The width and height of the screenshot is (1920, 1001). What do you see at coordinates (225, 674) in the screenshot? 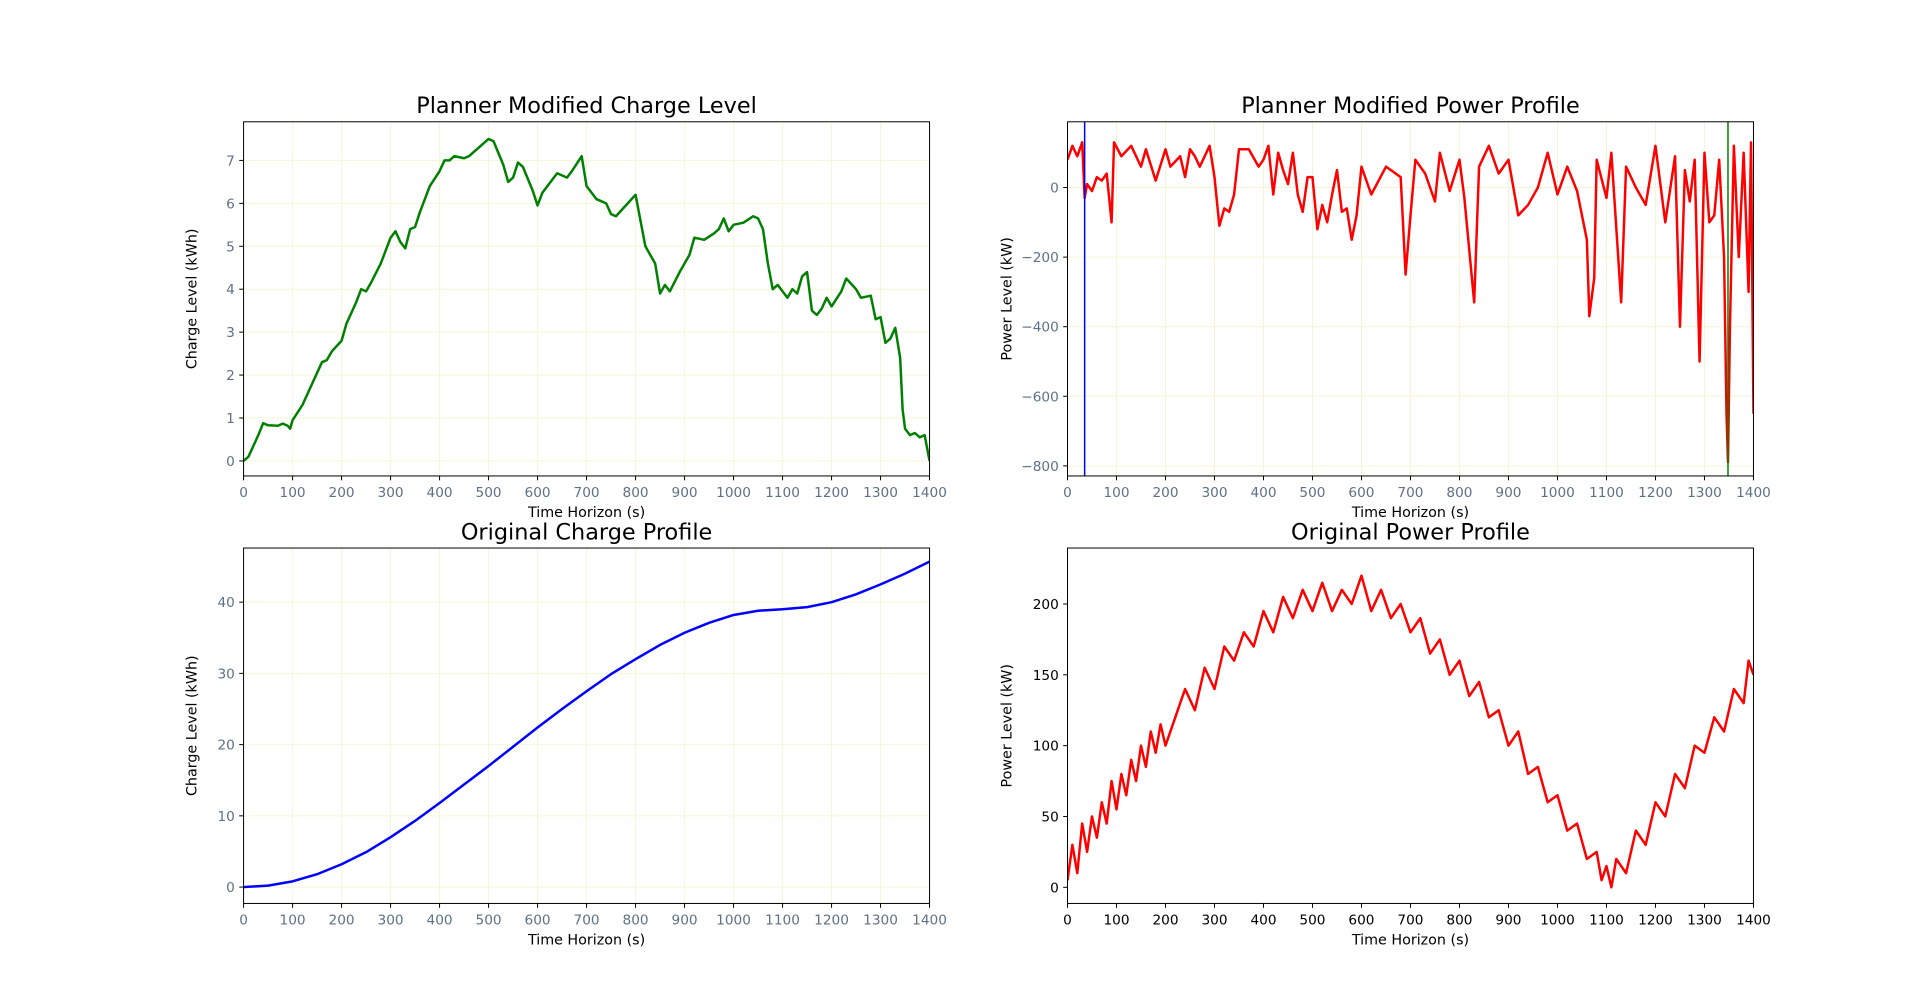
I see `y-tick-label: 30` at bounding box center [225, 674].